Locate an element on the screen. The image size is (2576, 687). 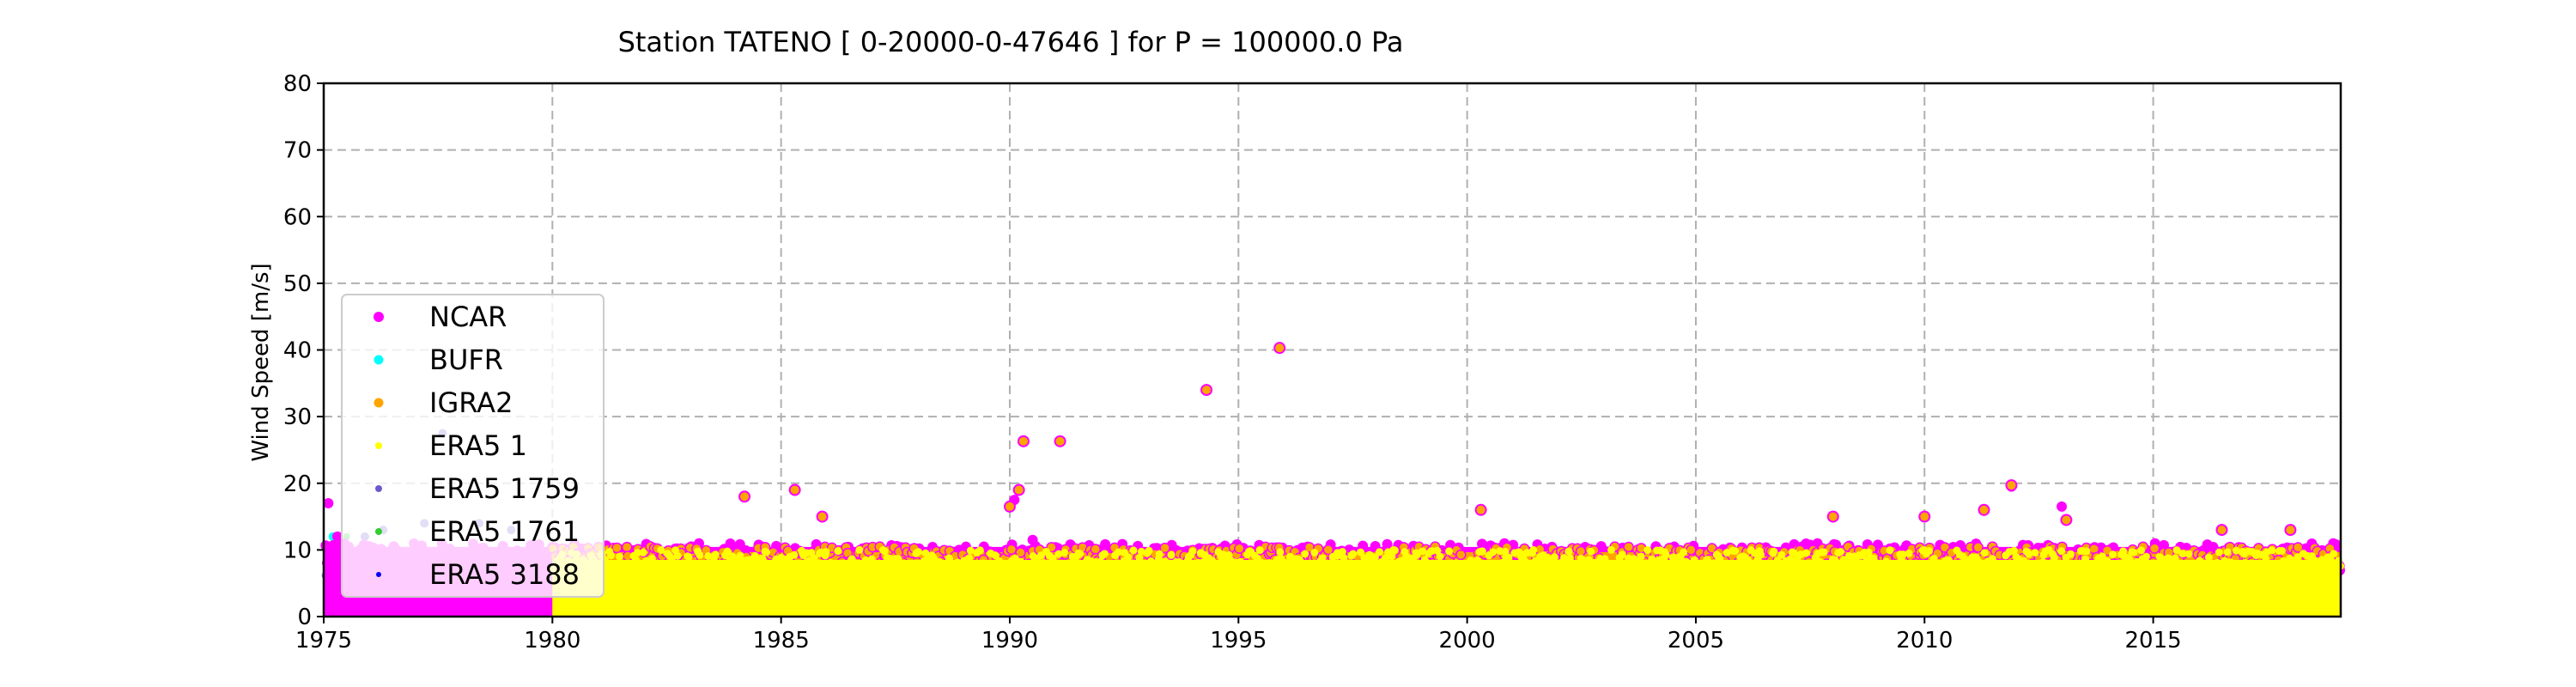
x-tick-label: 2010 is located at coordinates (1924, 641).